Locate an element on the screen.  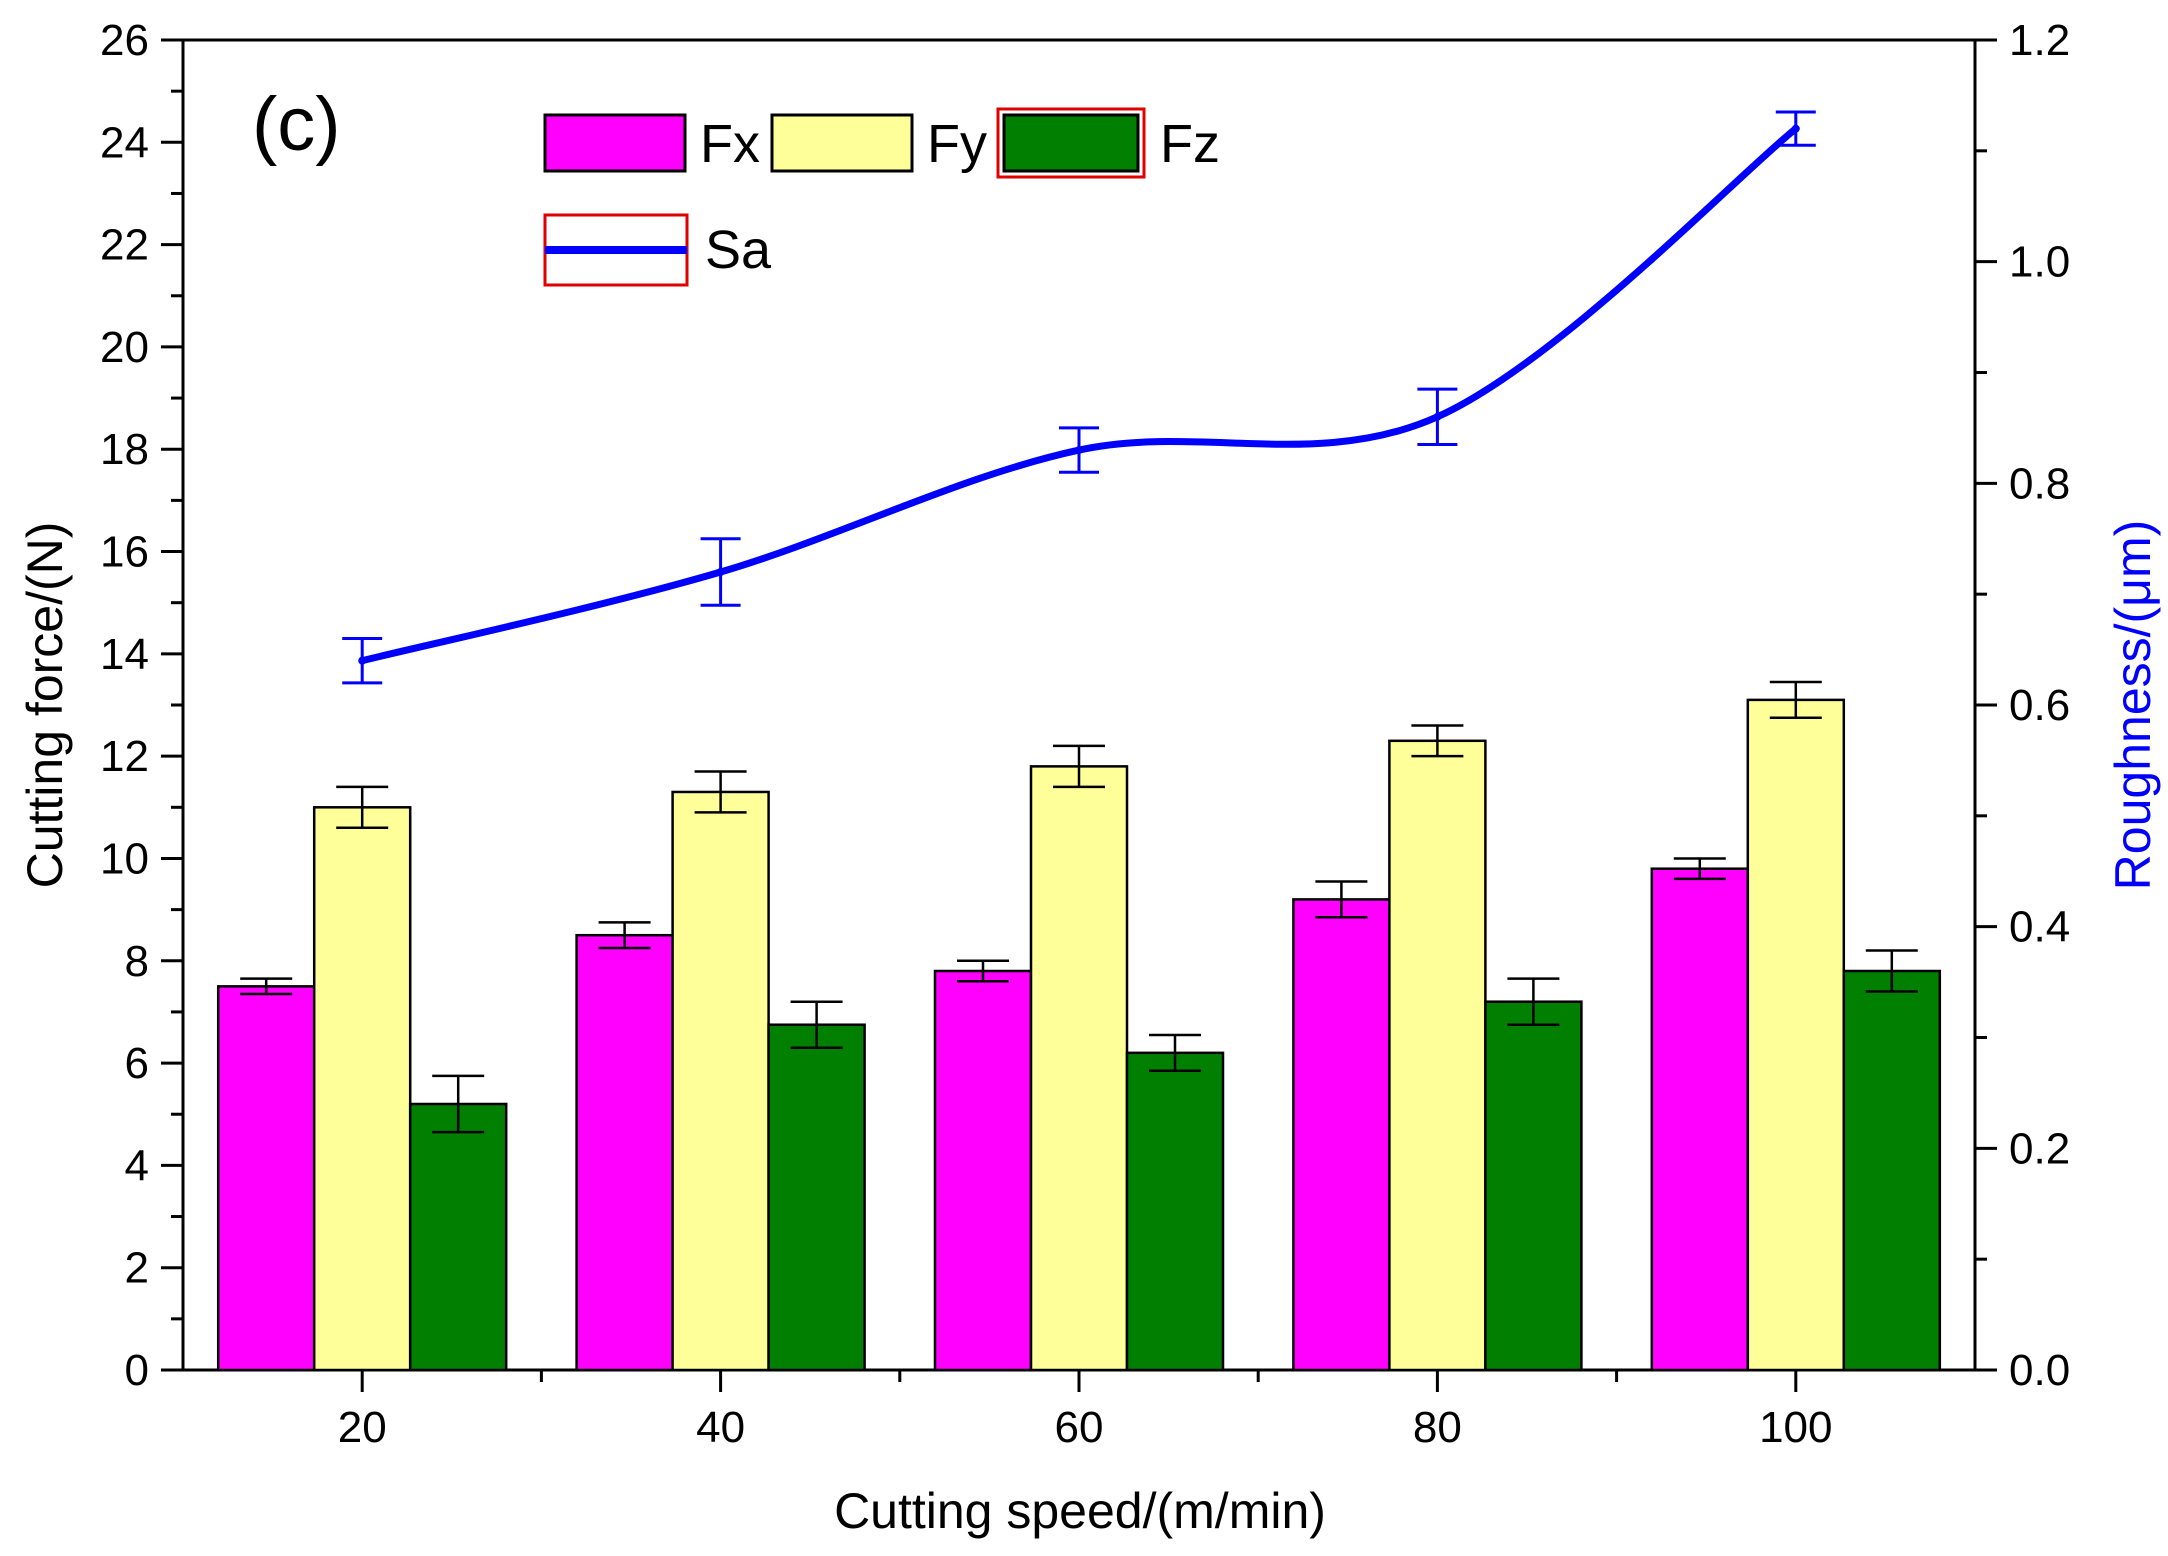
y-tick-label: 24 is located at coordinates (124, 142).